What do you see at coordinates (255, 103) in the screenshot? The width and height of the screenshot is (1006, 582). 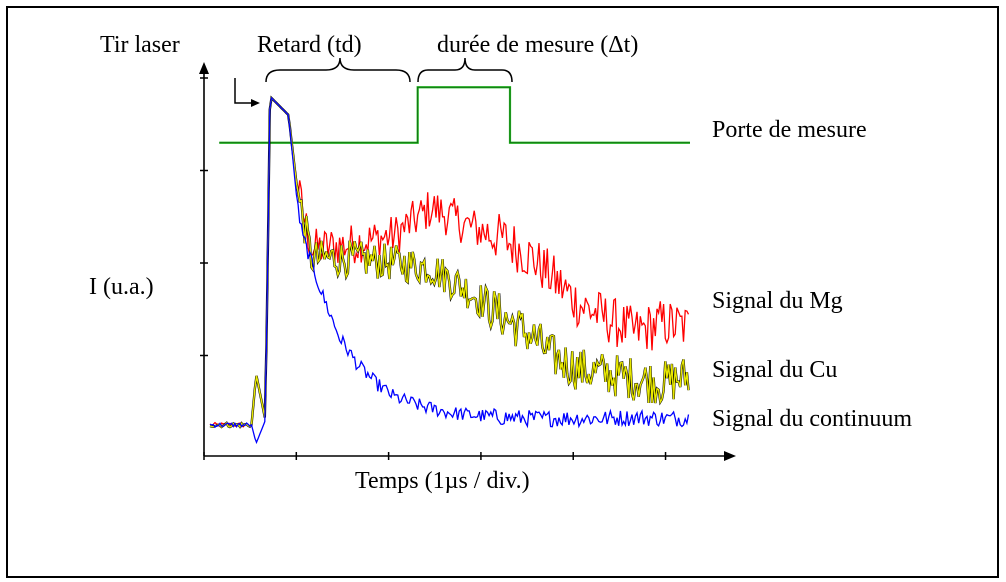 I see `laser-shot-arrowhead` at bounding box center [255, 103].